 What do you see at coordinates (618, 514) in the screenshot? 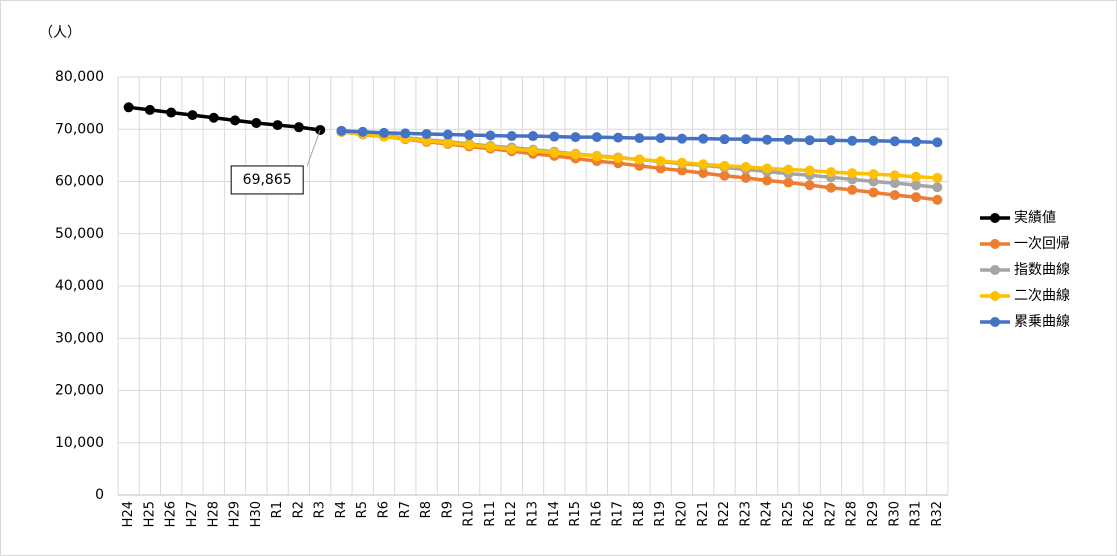
I see `x-tick-label: R17` at bounding box center [618, 514].